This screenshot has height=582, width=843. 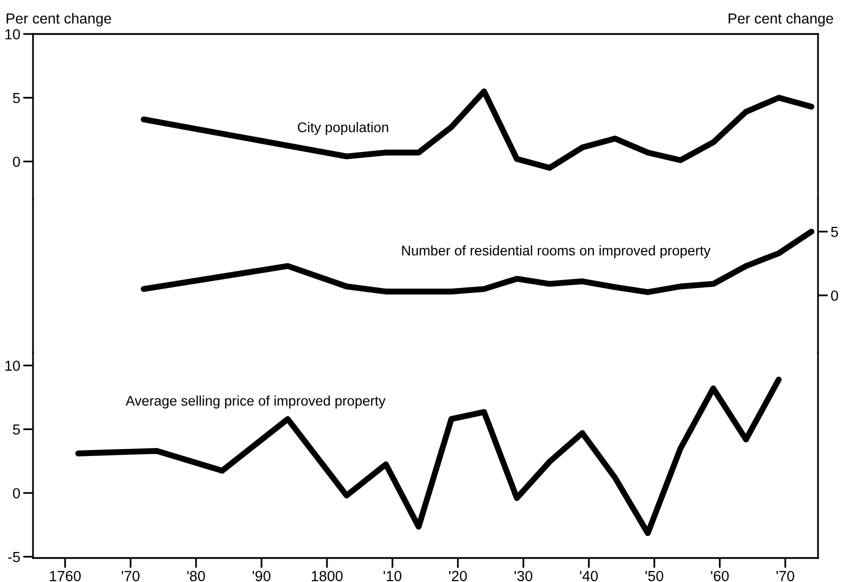 What do you see at coordinates (589, 576) in the screenshot?
I see `x-tick-label: '40` at bounding box center [589, 576].